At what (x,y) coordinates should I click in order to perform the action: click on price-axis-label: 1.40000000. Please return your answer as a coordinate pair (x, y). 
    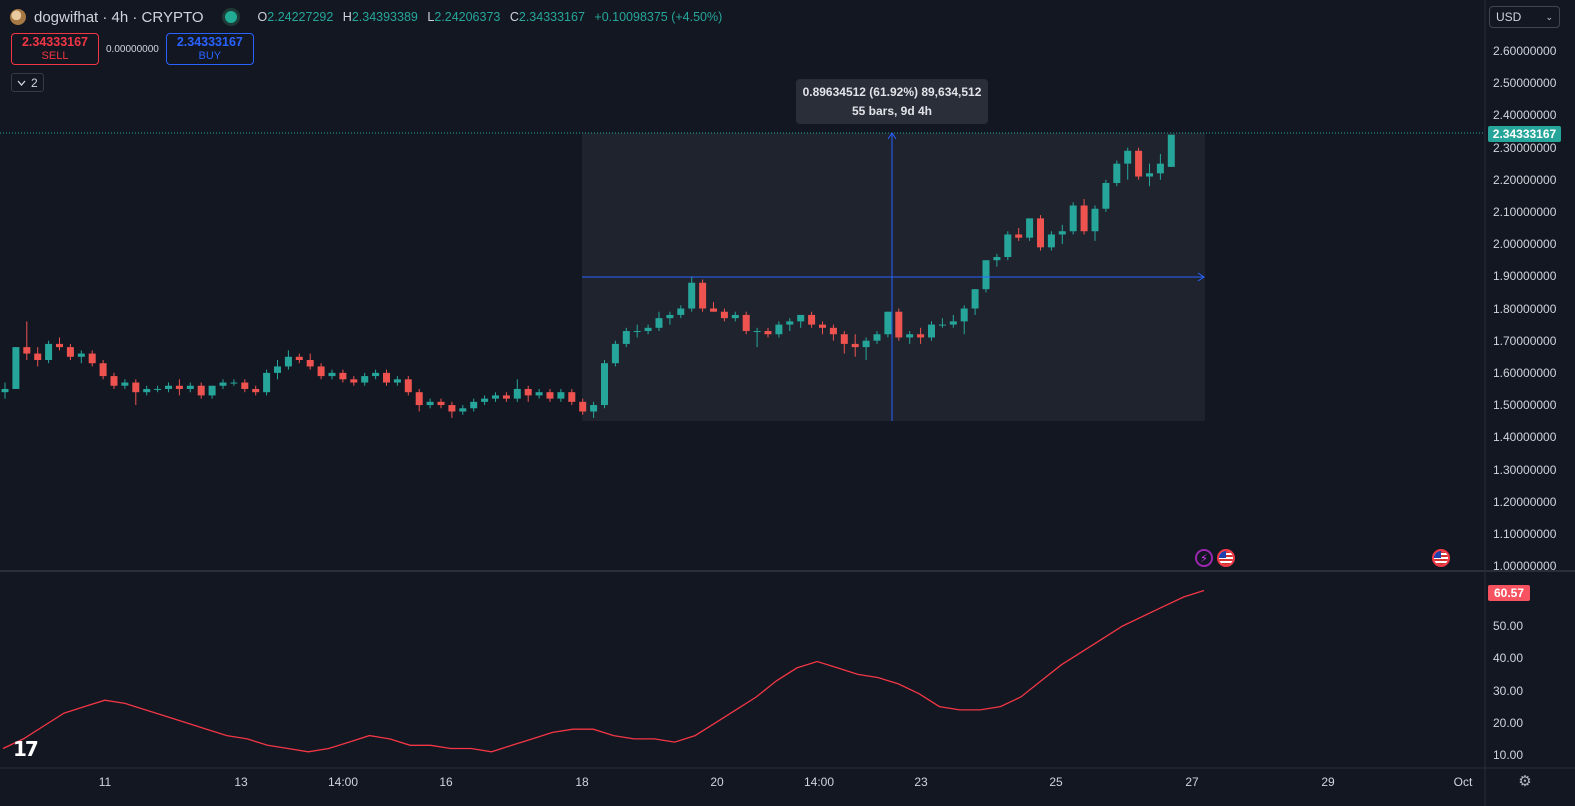
    Looking at the image, I should click on (1525, 437).